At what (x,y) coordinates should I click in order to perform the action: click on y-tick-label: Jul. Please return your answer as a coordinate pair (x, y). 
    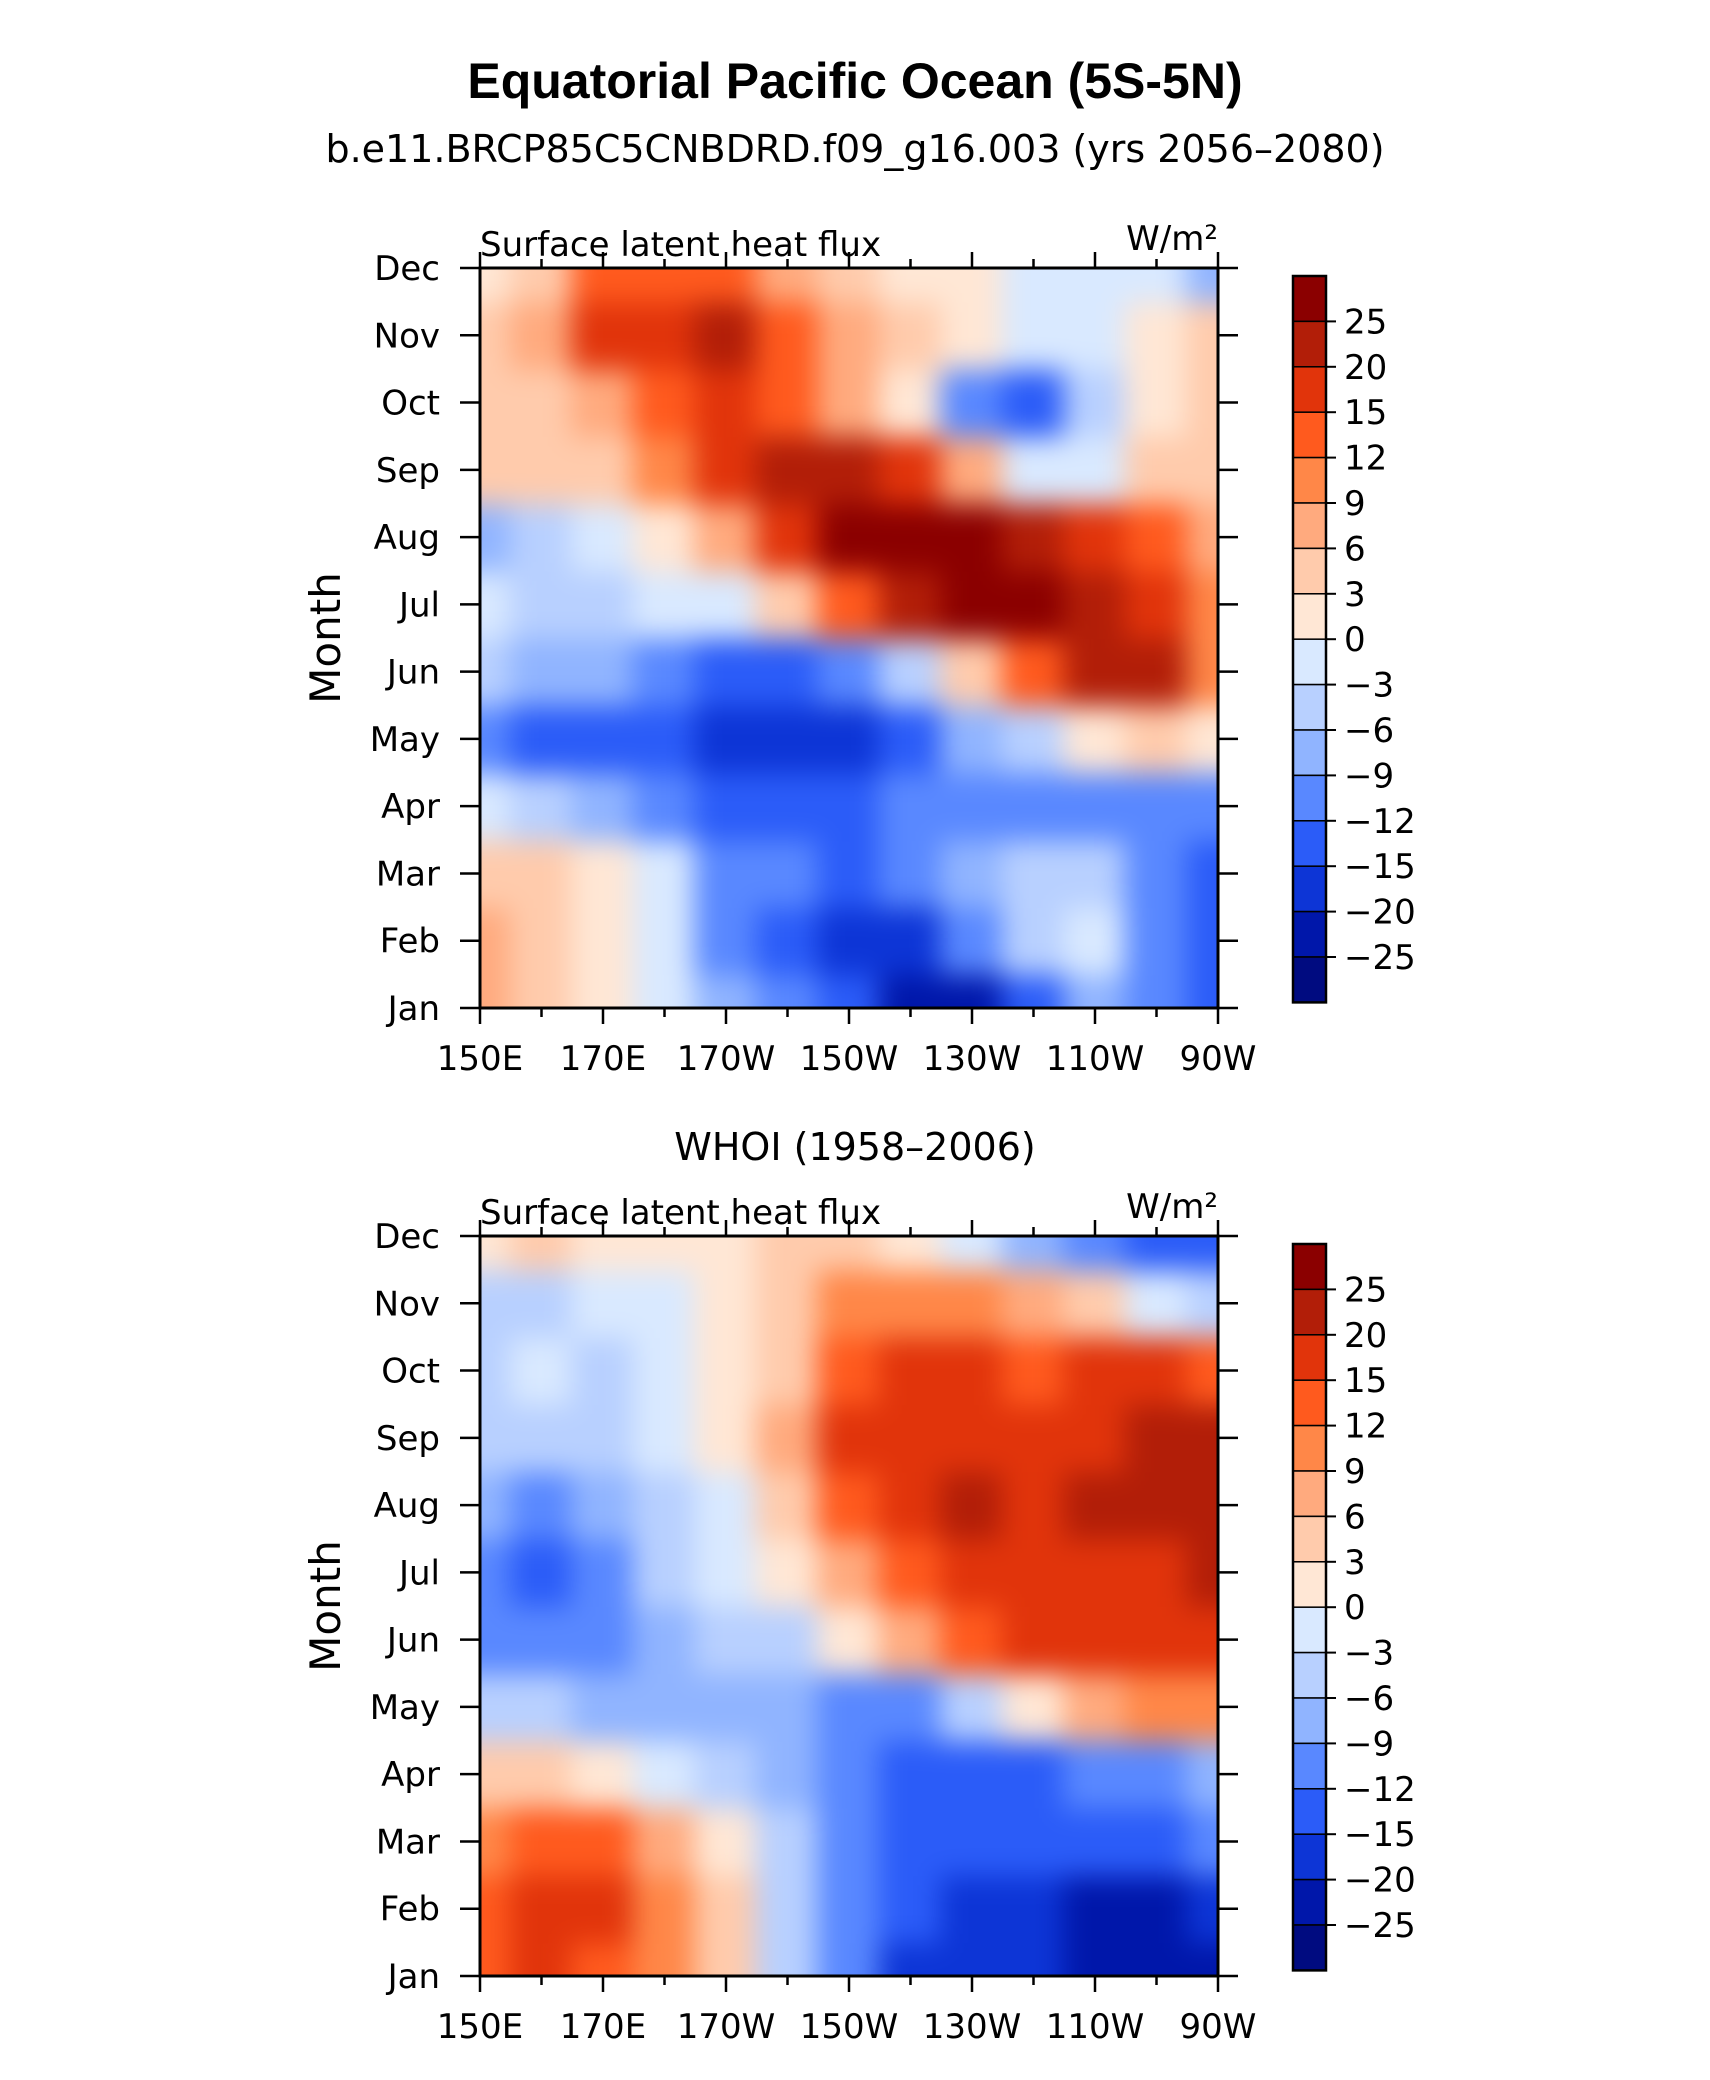
    Looking at the image, I should click on (418, 605).